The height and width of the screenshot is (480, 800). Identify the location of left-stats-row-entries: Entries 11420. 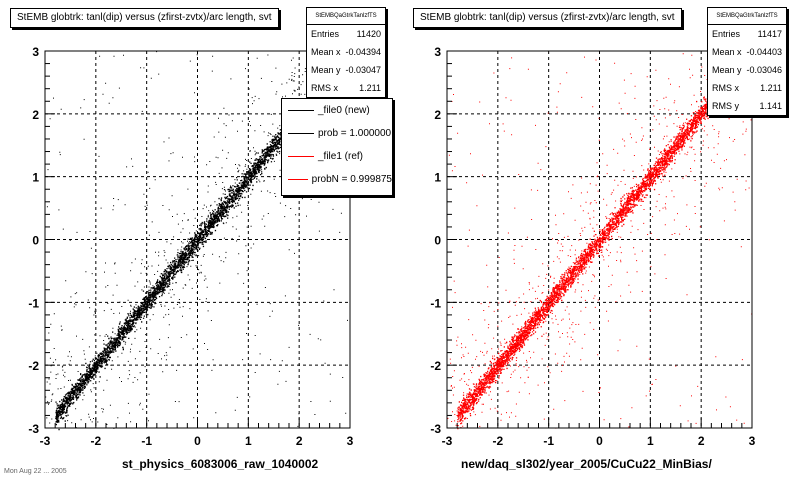
(346, 34).